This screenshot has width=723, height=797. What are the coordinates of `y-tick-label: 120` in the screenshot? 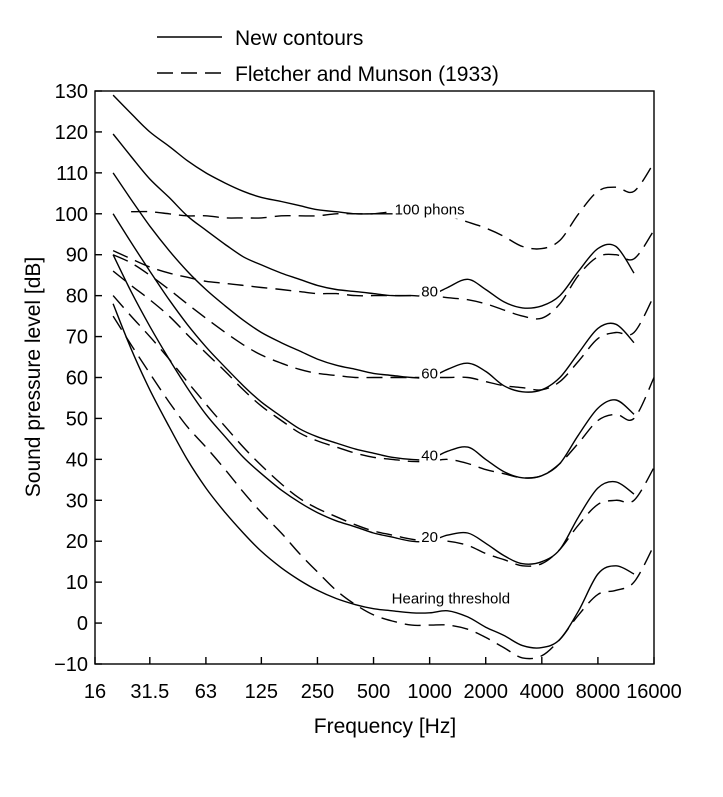 It's located at (71, 133).